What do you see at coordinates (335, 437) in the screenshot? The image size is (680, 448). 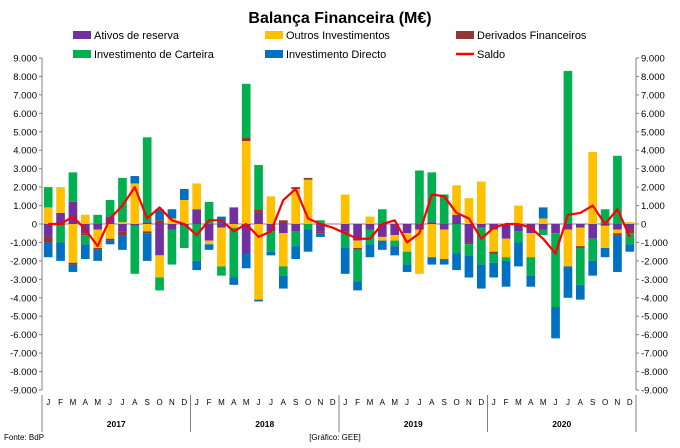 I see `credit-note: [Gráfico: GEE]` at bounding box center [335, 437].